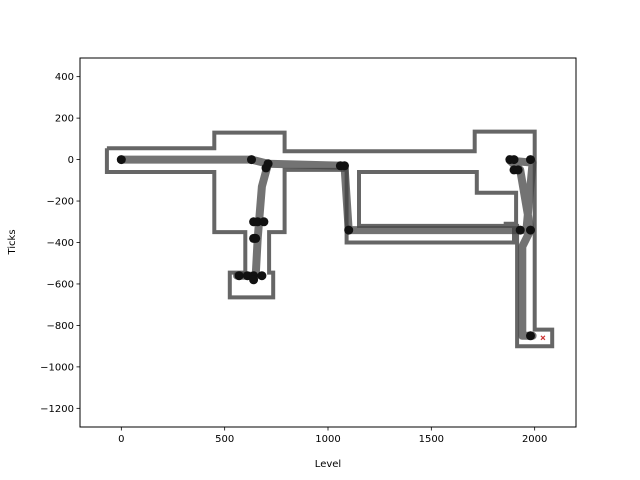  What do you see at coordinates (64, 119) in the screenshot?
I see `y-tick-label-1: 200` at bounding box center [64, 119].